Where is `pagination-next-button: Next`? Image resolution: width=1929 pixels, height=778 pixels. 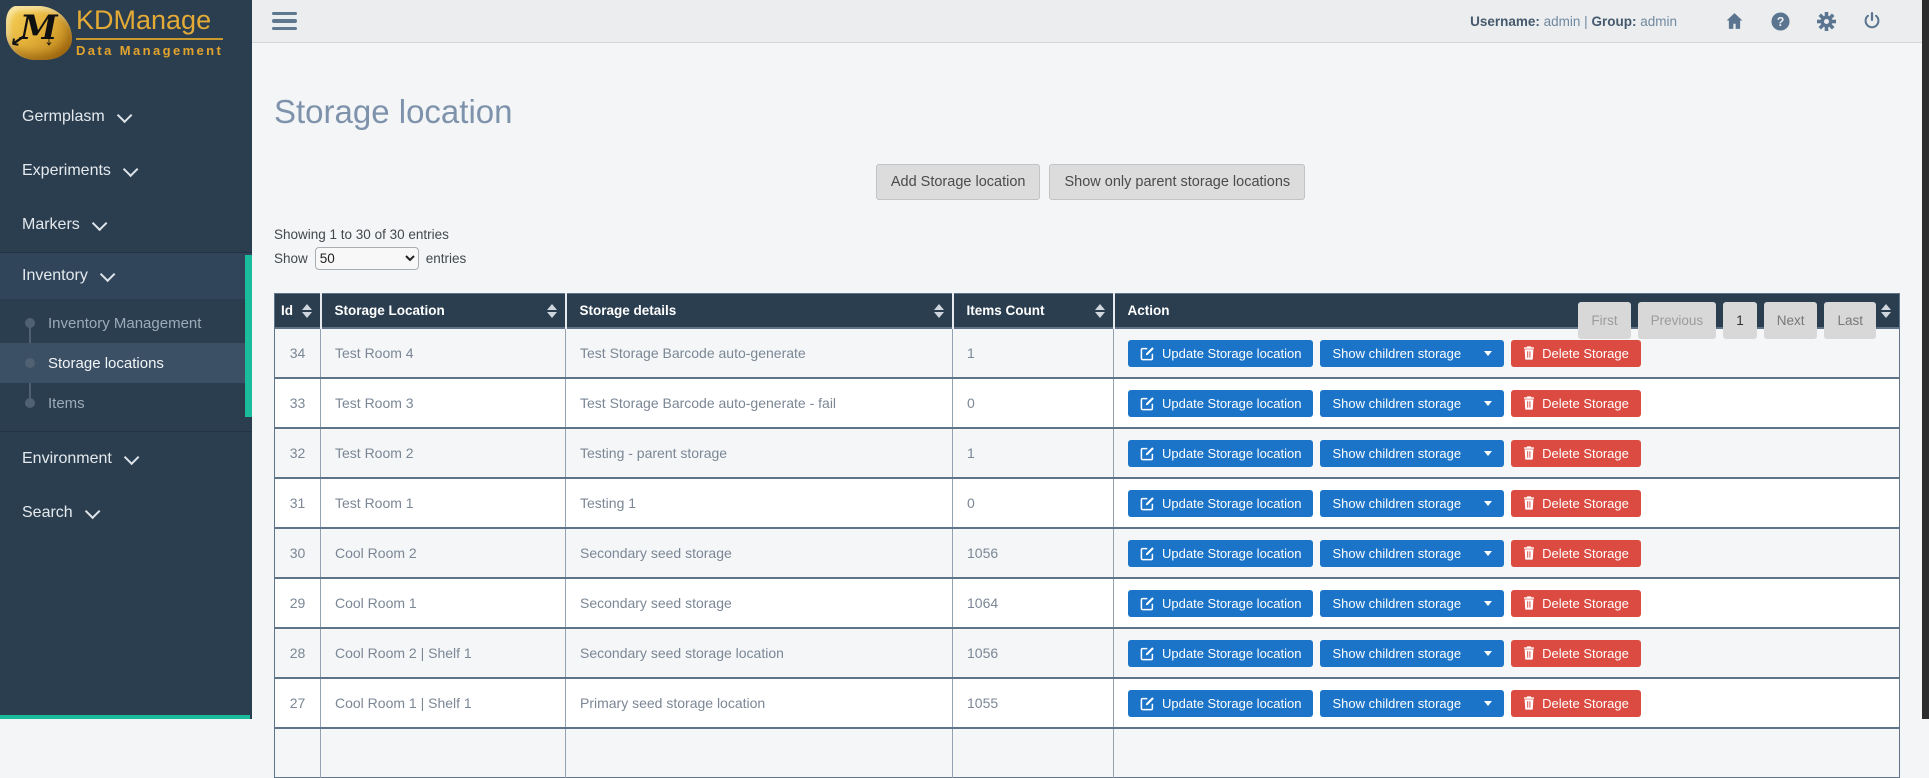 pagination-next-button: Next is located at coordinates (1790, 320).